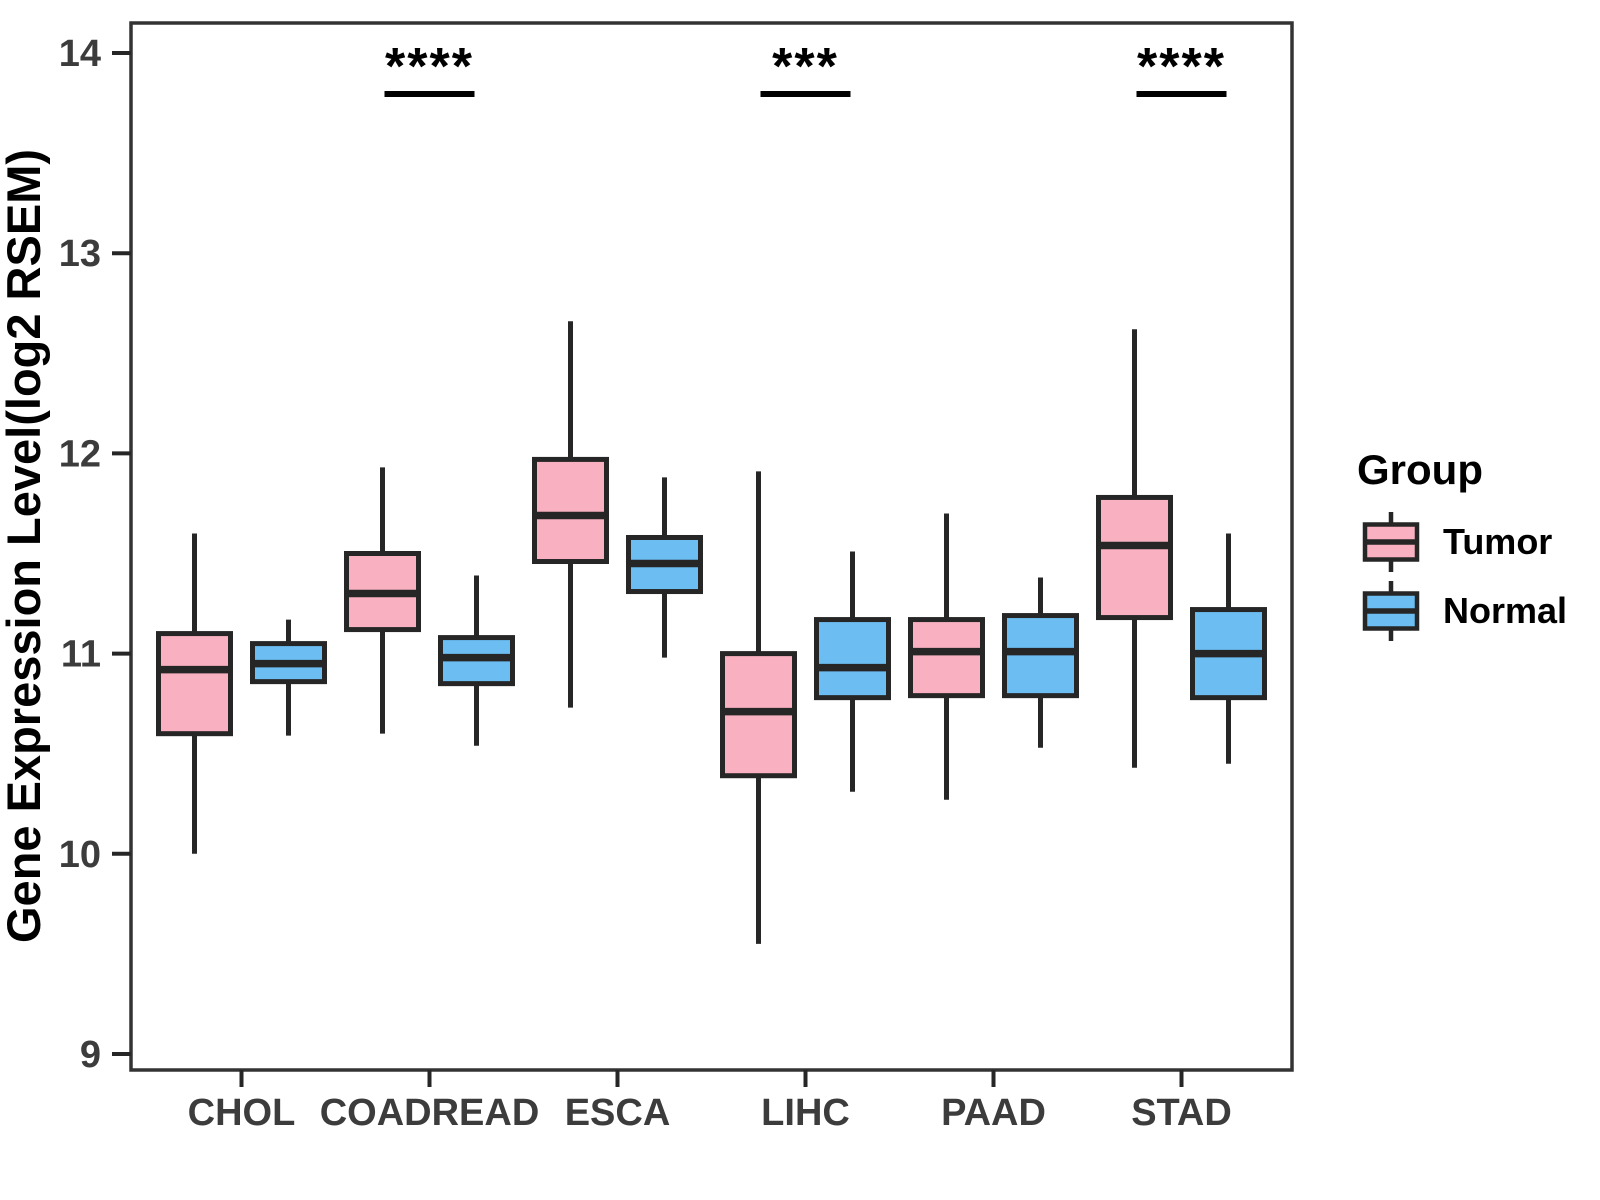  What do you see at coordinates (993, 1113) in the screenshot?
I see `x-tick-label-PAAD: PAAD` at bounding box center [993, 1113].